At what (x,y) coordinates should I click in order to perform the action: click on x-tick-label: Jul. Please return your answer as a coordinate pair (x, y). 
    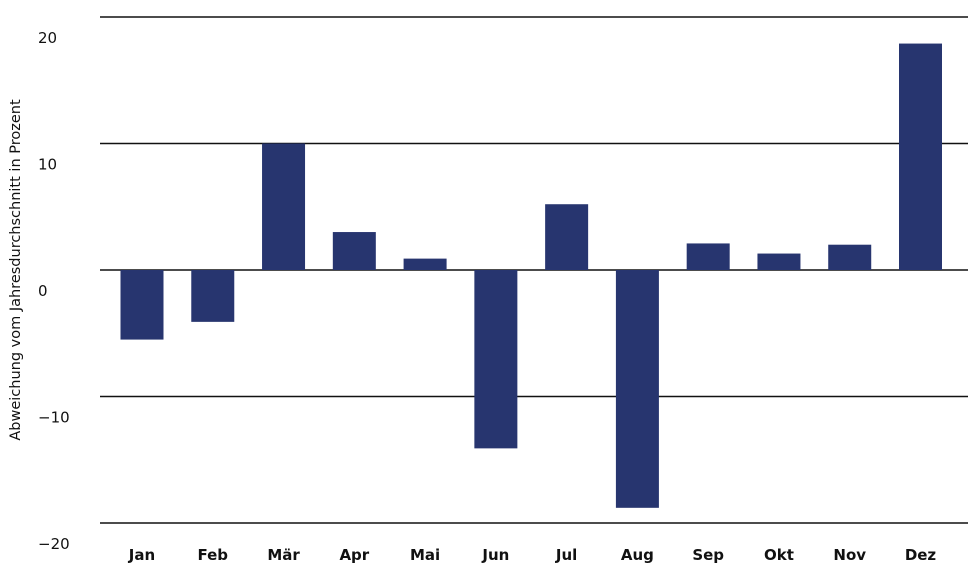
    Looking at the image, I should click on (566, 555).